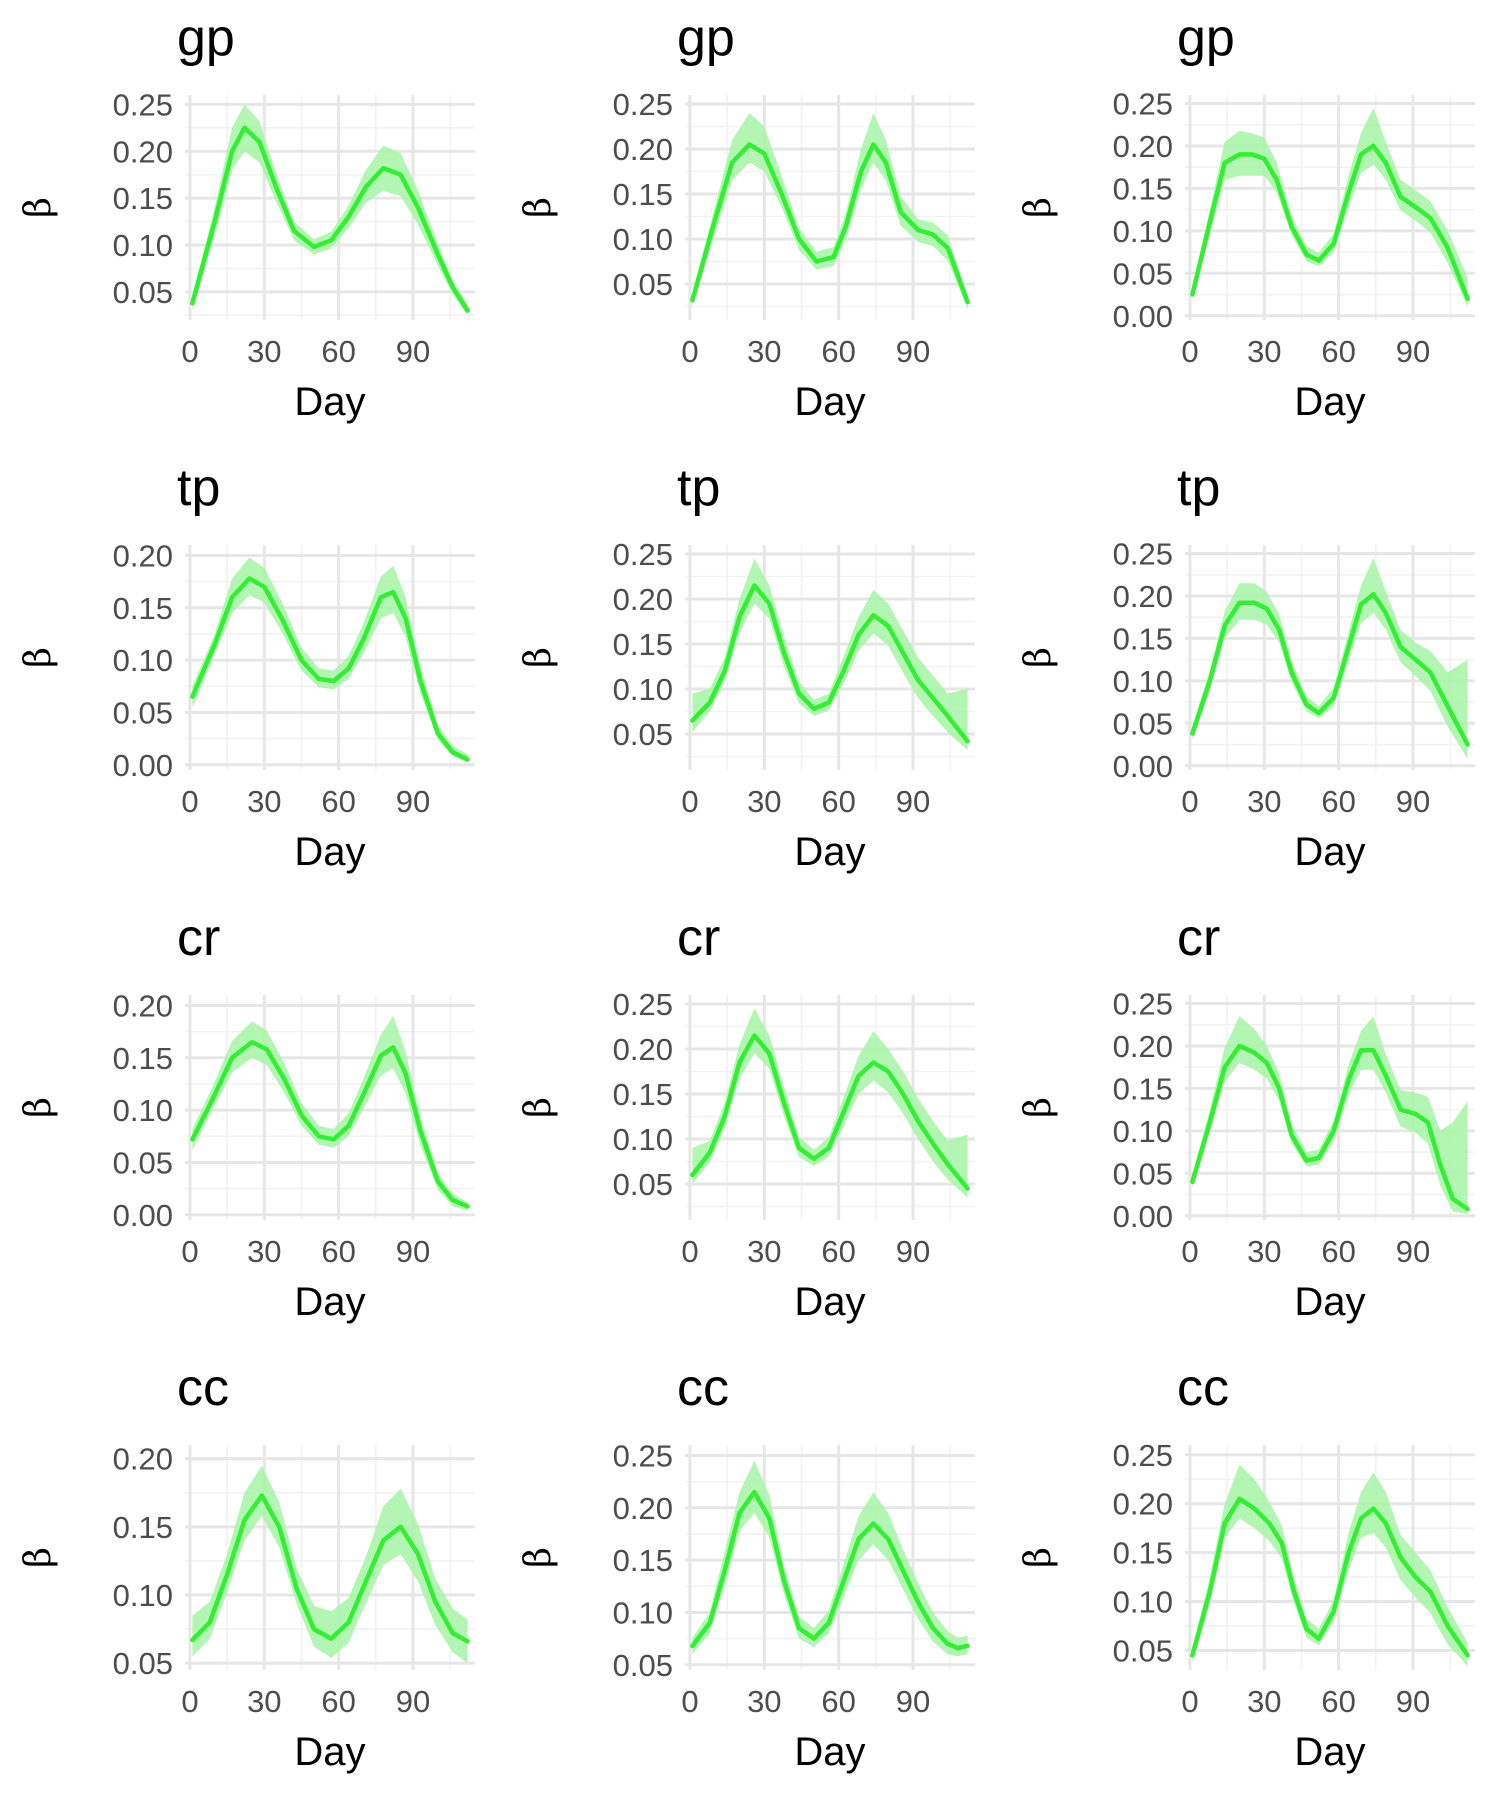 The width and height of the screenshot is (1500, 1800). What do you see at coordinates (206, 38) in the screenshot?
I see `panel-title: gp` at bounding box center [206, 38].